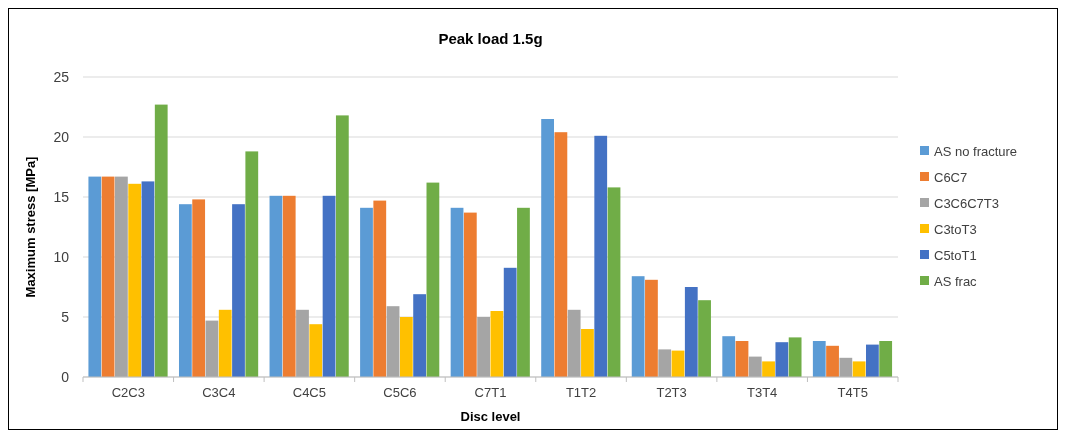 This screenshot has width=1066, height=438. What do you see at coordinates (955, 229) in the screenshot?
I see `legend-label: C3toT3` at bounding box center [955, 229].